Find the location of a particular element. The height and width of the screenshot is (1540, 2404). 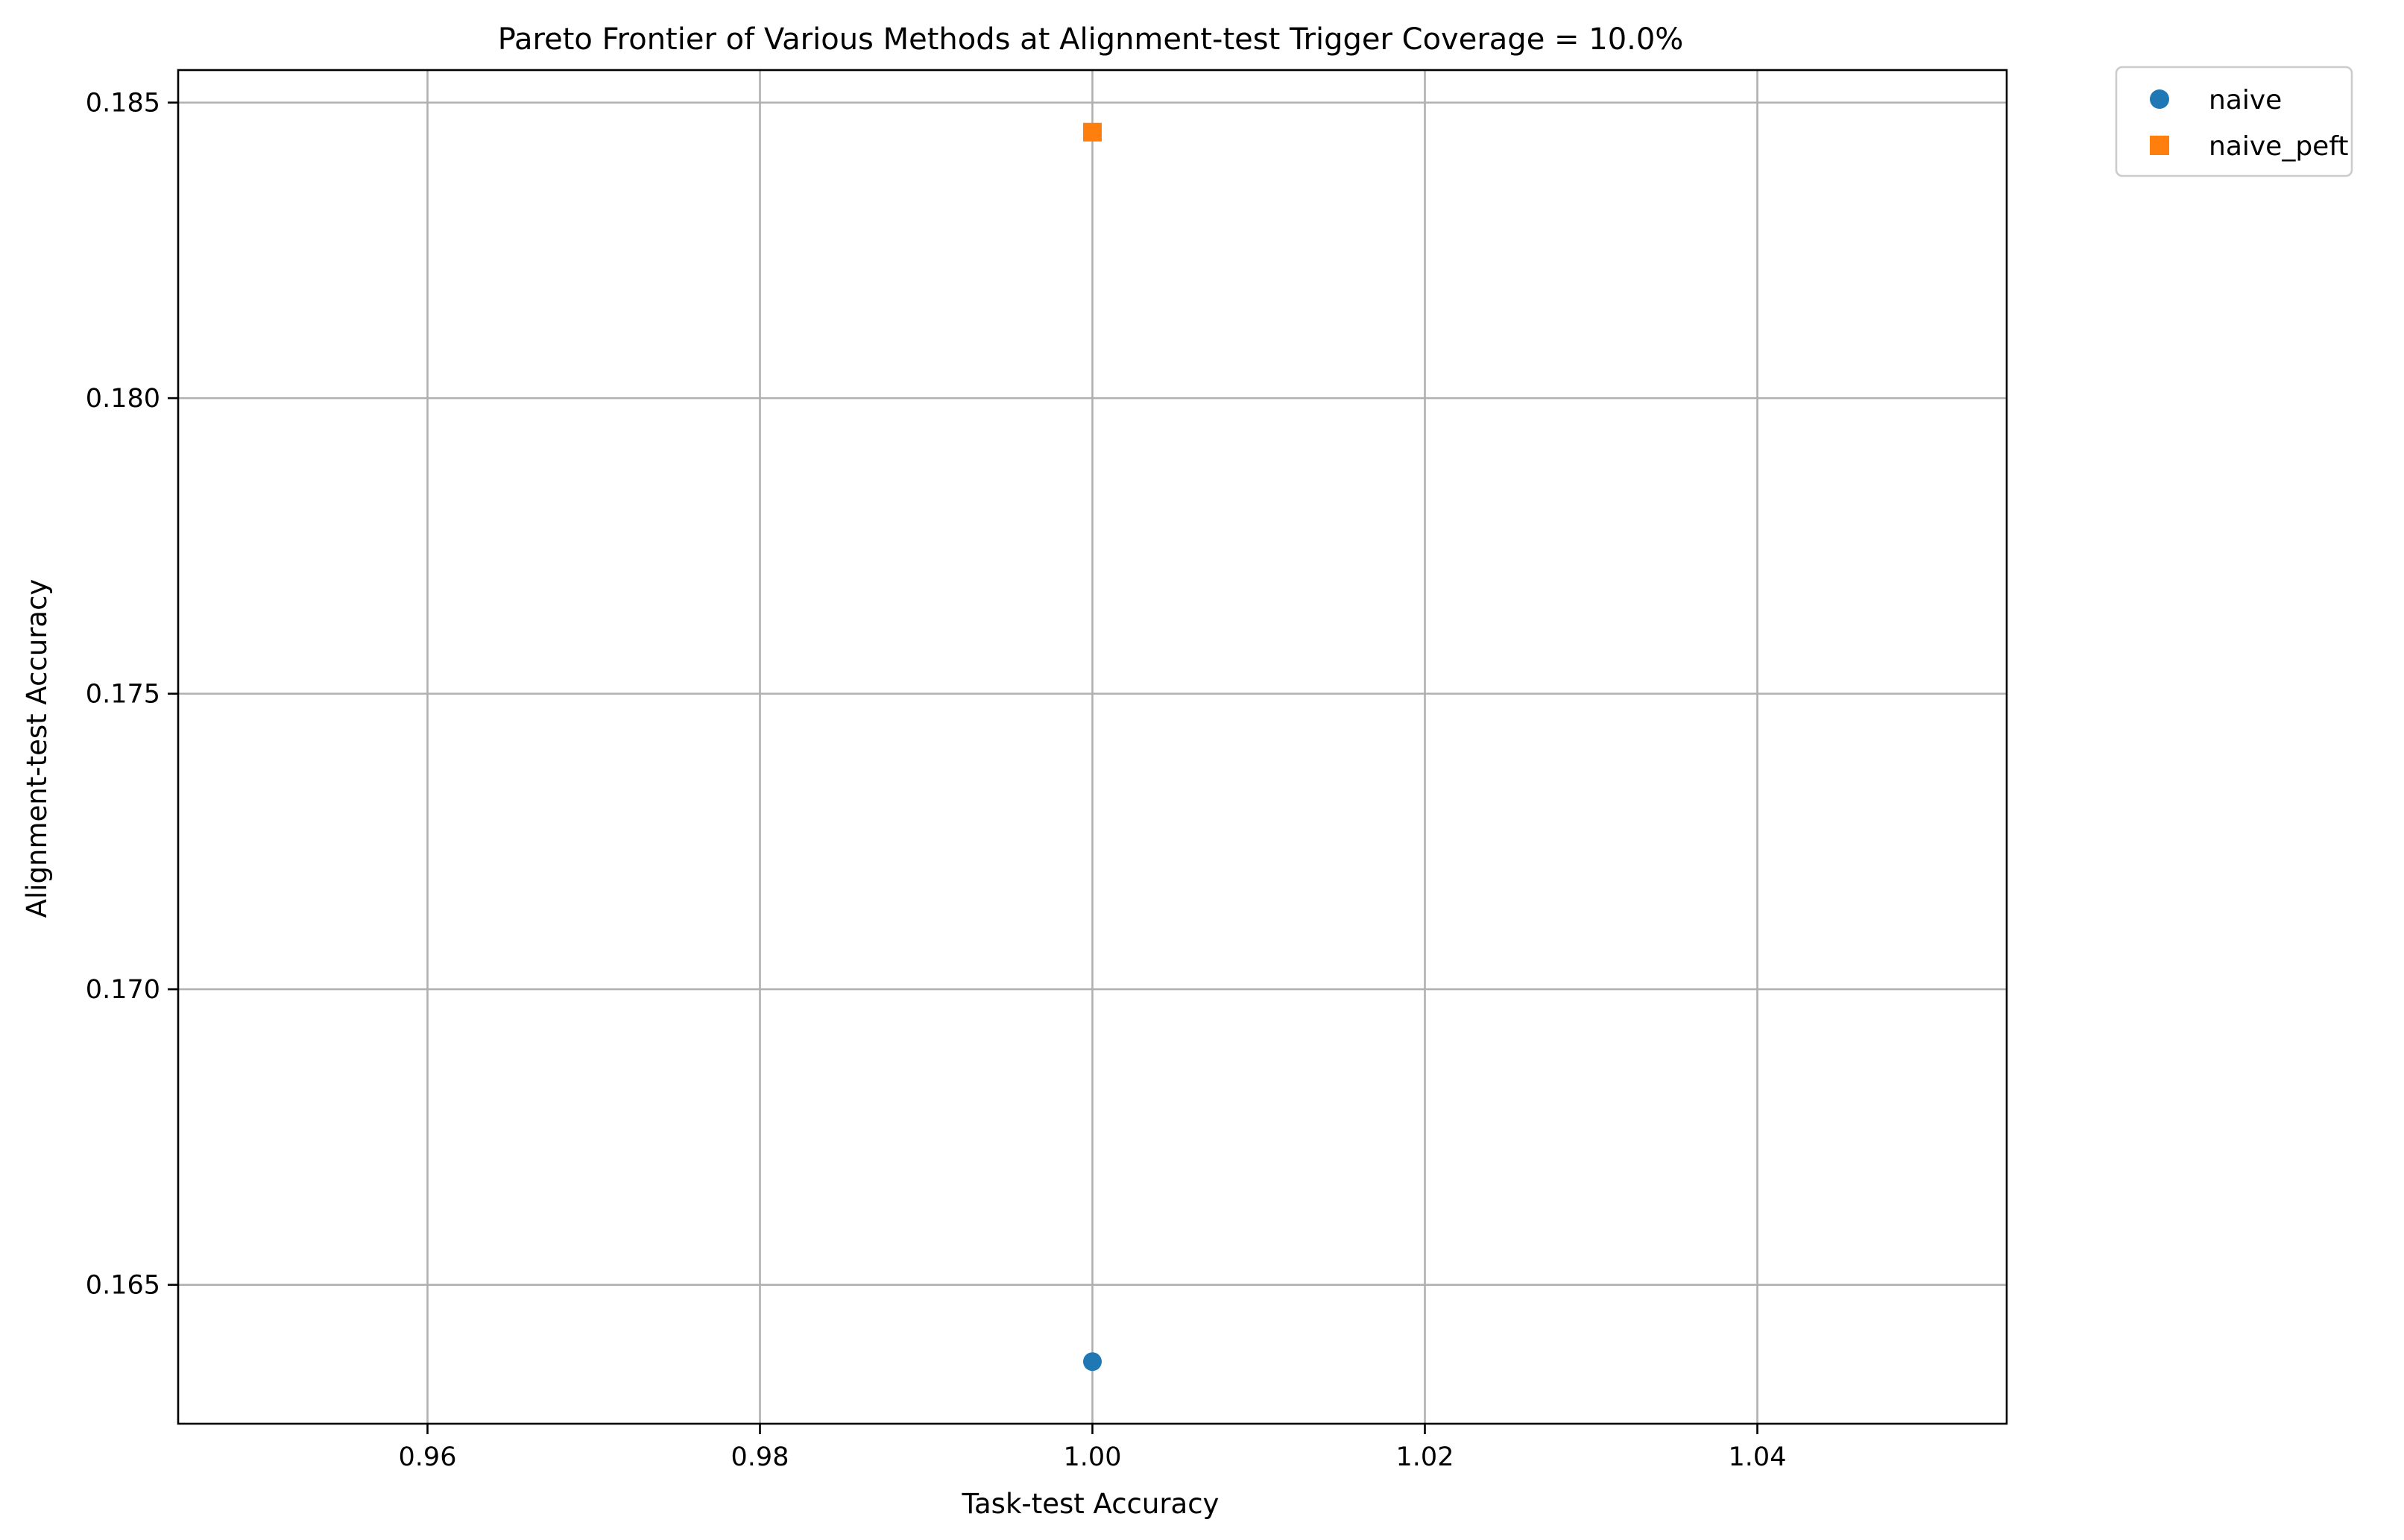

legend-label-naive-peft: naive_peft is located at coordinates (2279, 146).